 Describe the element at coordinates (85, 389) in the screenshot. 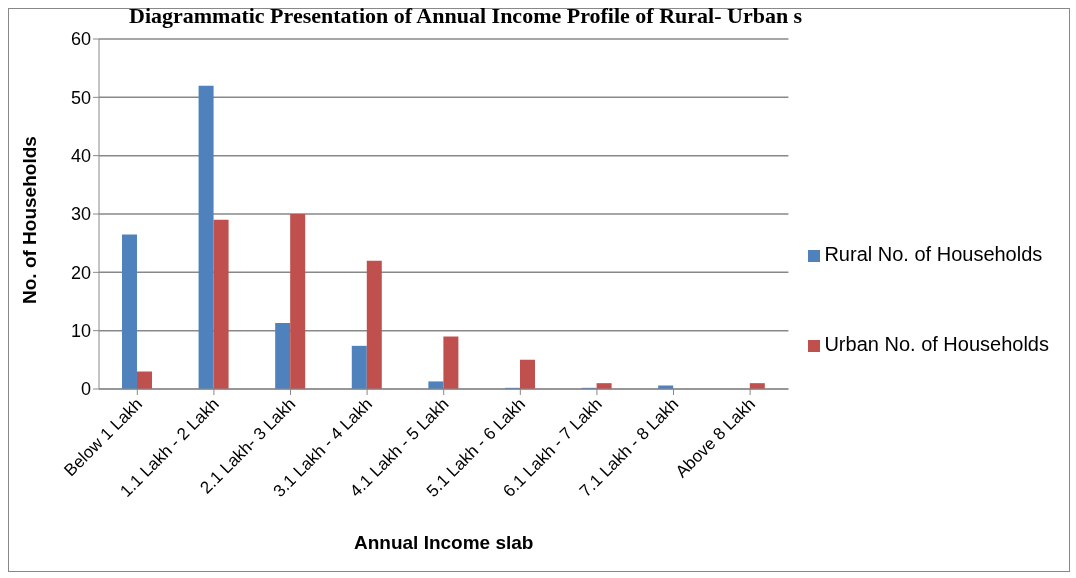

I see `y-tick-label: 0` at that location.